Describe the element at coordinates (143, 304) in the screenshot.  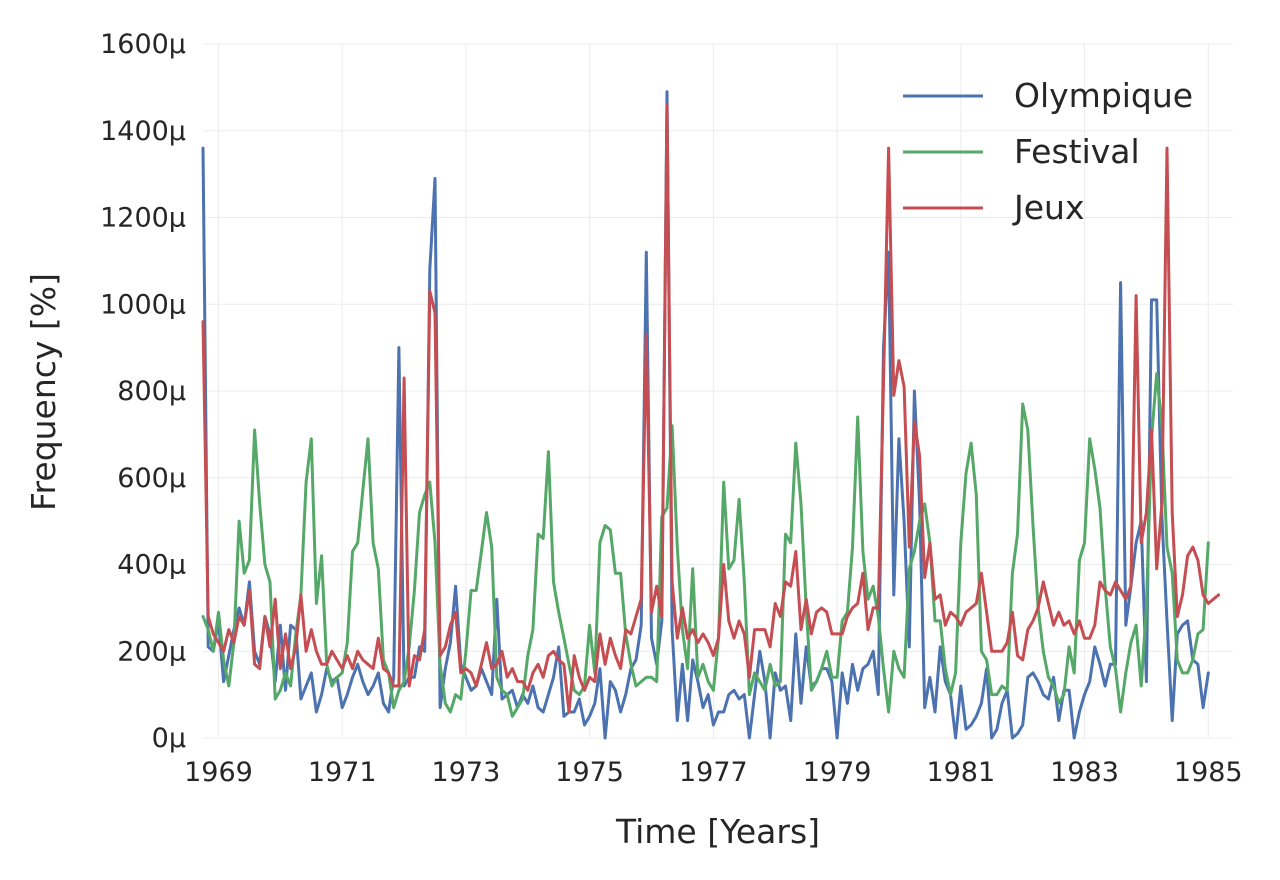
I see `y-tick-label: 1000μ` at that location.